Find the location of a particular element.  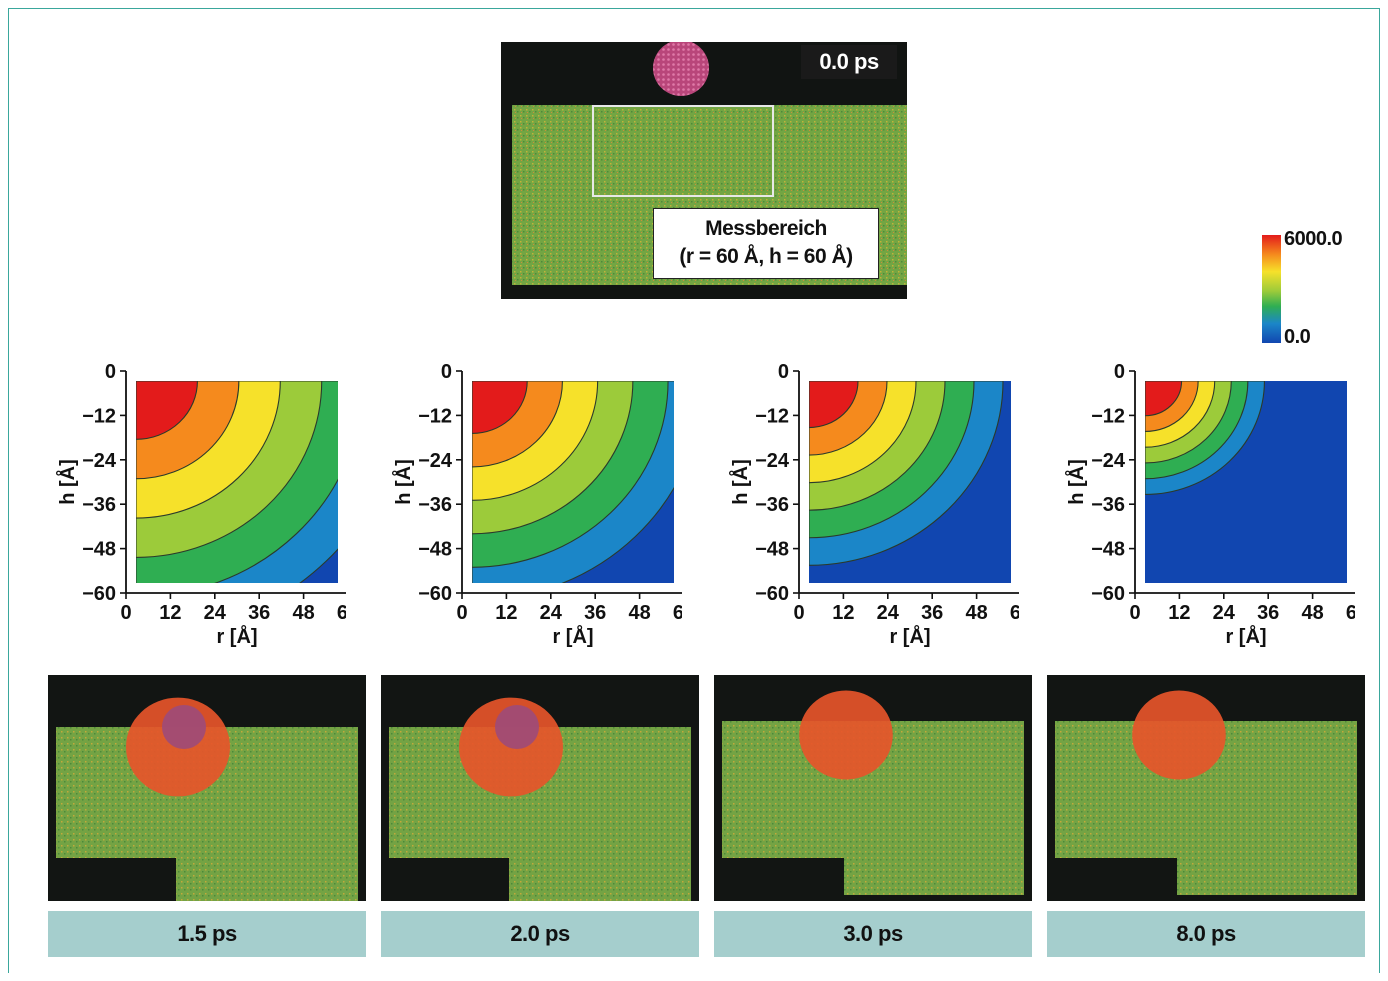

colorbar-max-label: 6000.0 is located at coordinates (1313, 239).